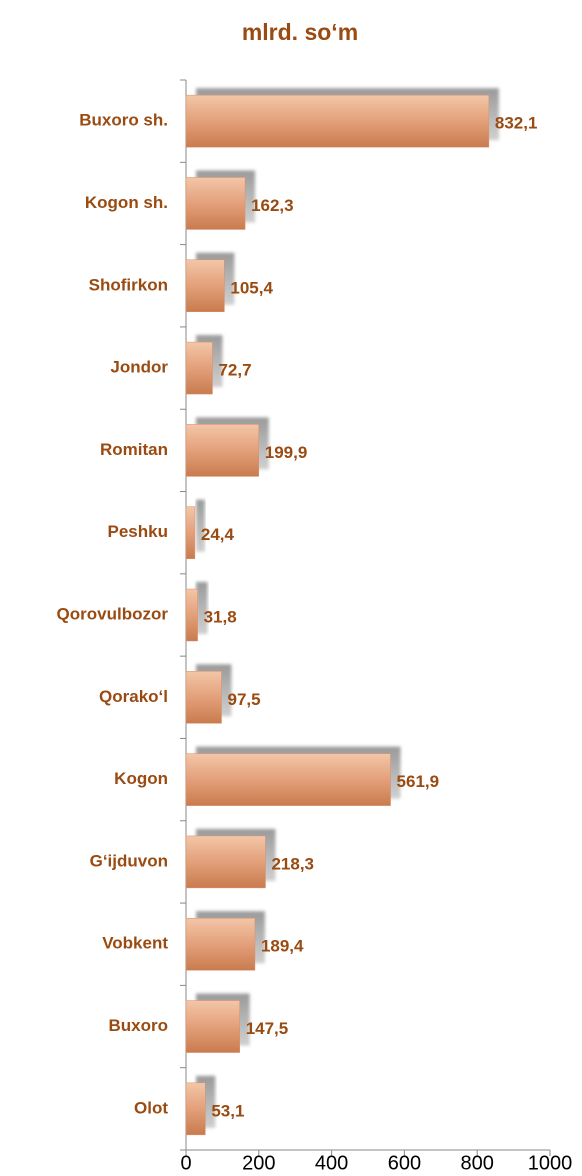 This screenshot has width=582, height=1176. Describe the element at coordinates (227, 1110) in the screenshot. I see `value-label: 53,1` at that location.